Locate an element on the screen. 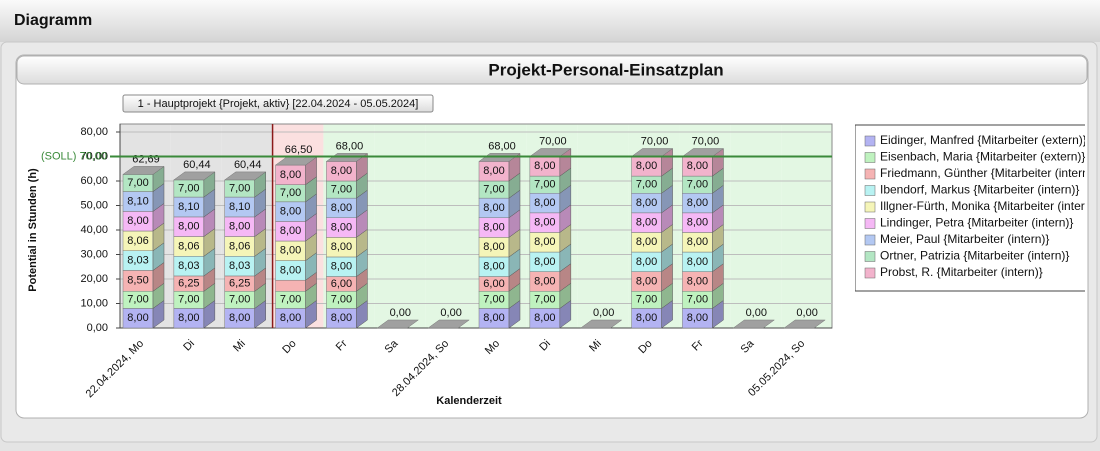 This screenshot has height=451, width=1100. y-tick-label: 80,00 is located at coordinates (94, 132).